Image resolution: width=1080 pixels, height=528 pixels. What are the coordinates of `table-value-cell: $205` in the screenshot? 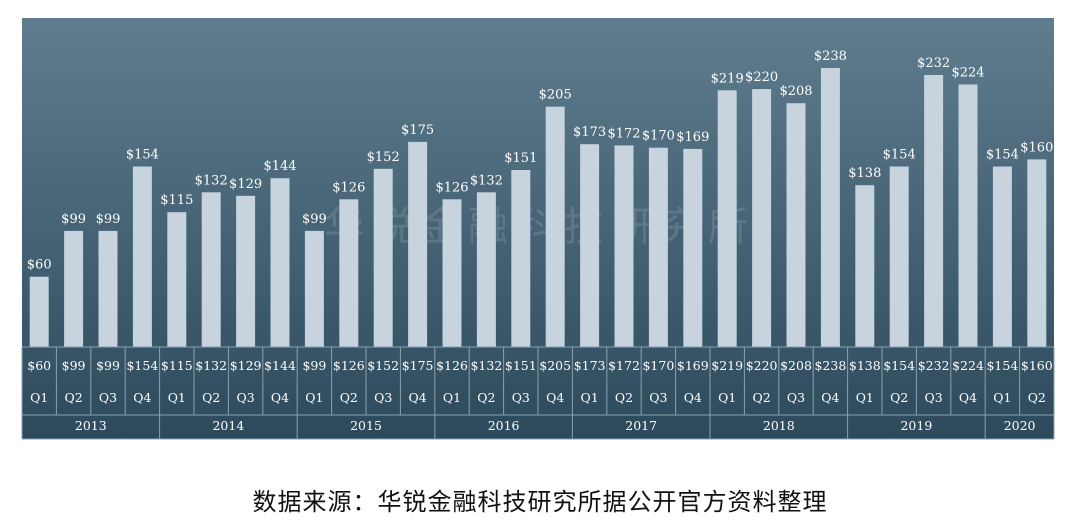 It's located at (555, 365).